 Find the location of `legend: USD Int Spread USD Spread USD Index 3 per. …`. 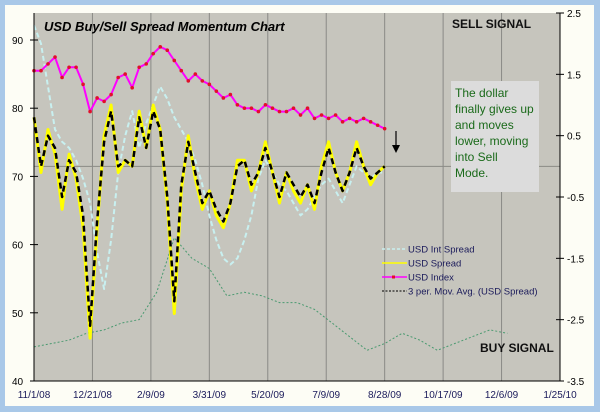

legend: USD Int Spread USD Spread USD Index 3 per. … is located at coordinates (460, 271).